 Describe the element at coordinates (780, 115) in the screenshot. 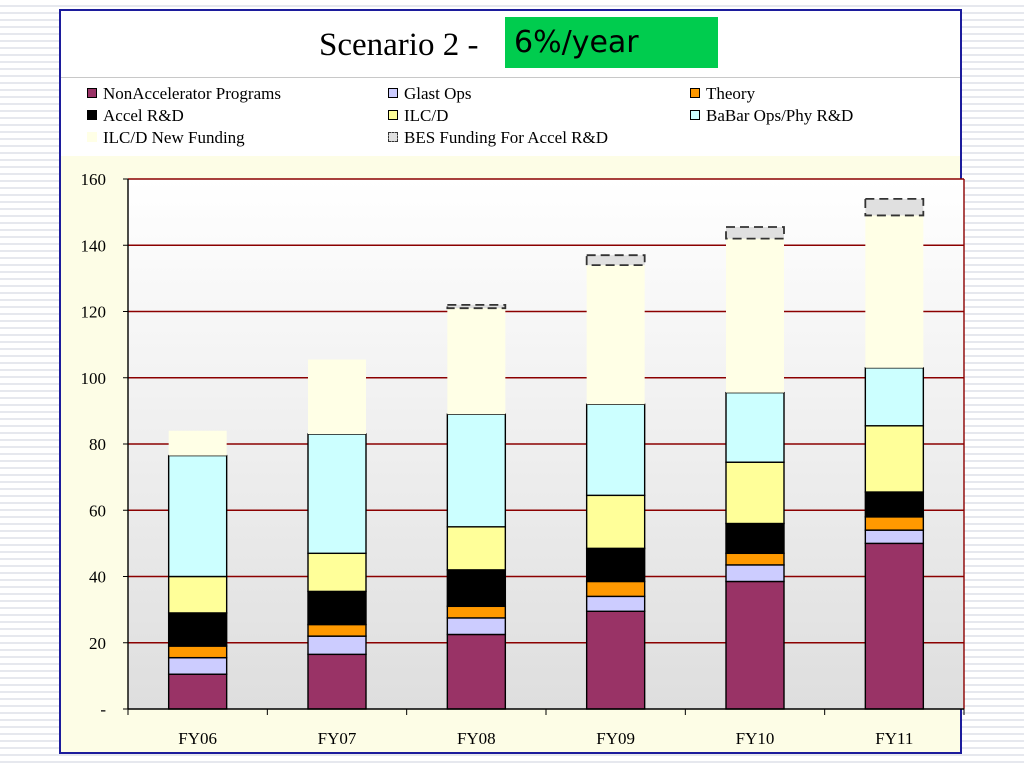

I see `legend-label: BaBar Ops/Phy R&D` at that location.